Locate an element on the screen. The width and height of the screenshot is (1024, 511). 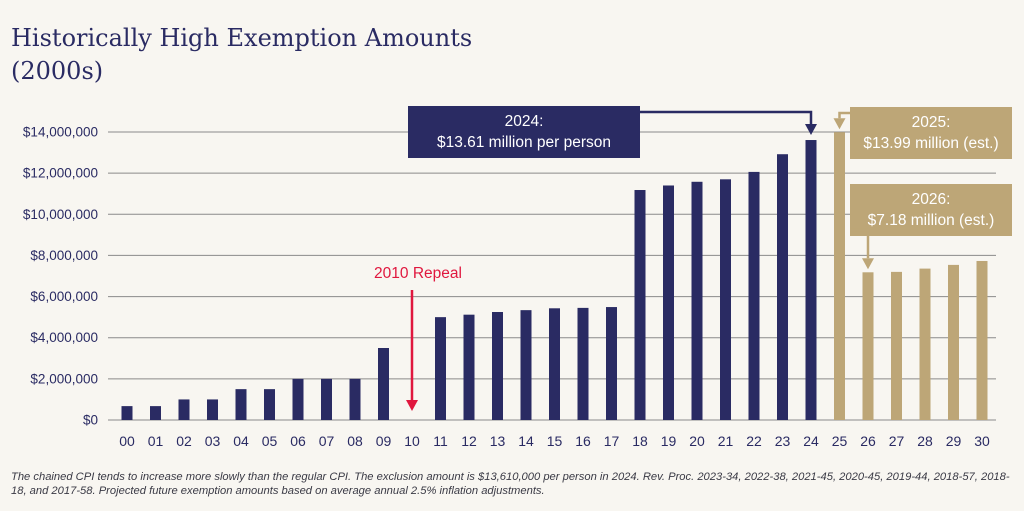
annotation-2026: 2026: $7.18 million (est.) is located at coordinates (931, 227).